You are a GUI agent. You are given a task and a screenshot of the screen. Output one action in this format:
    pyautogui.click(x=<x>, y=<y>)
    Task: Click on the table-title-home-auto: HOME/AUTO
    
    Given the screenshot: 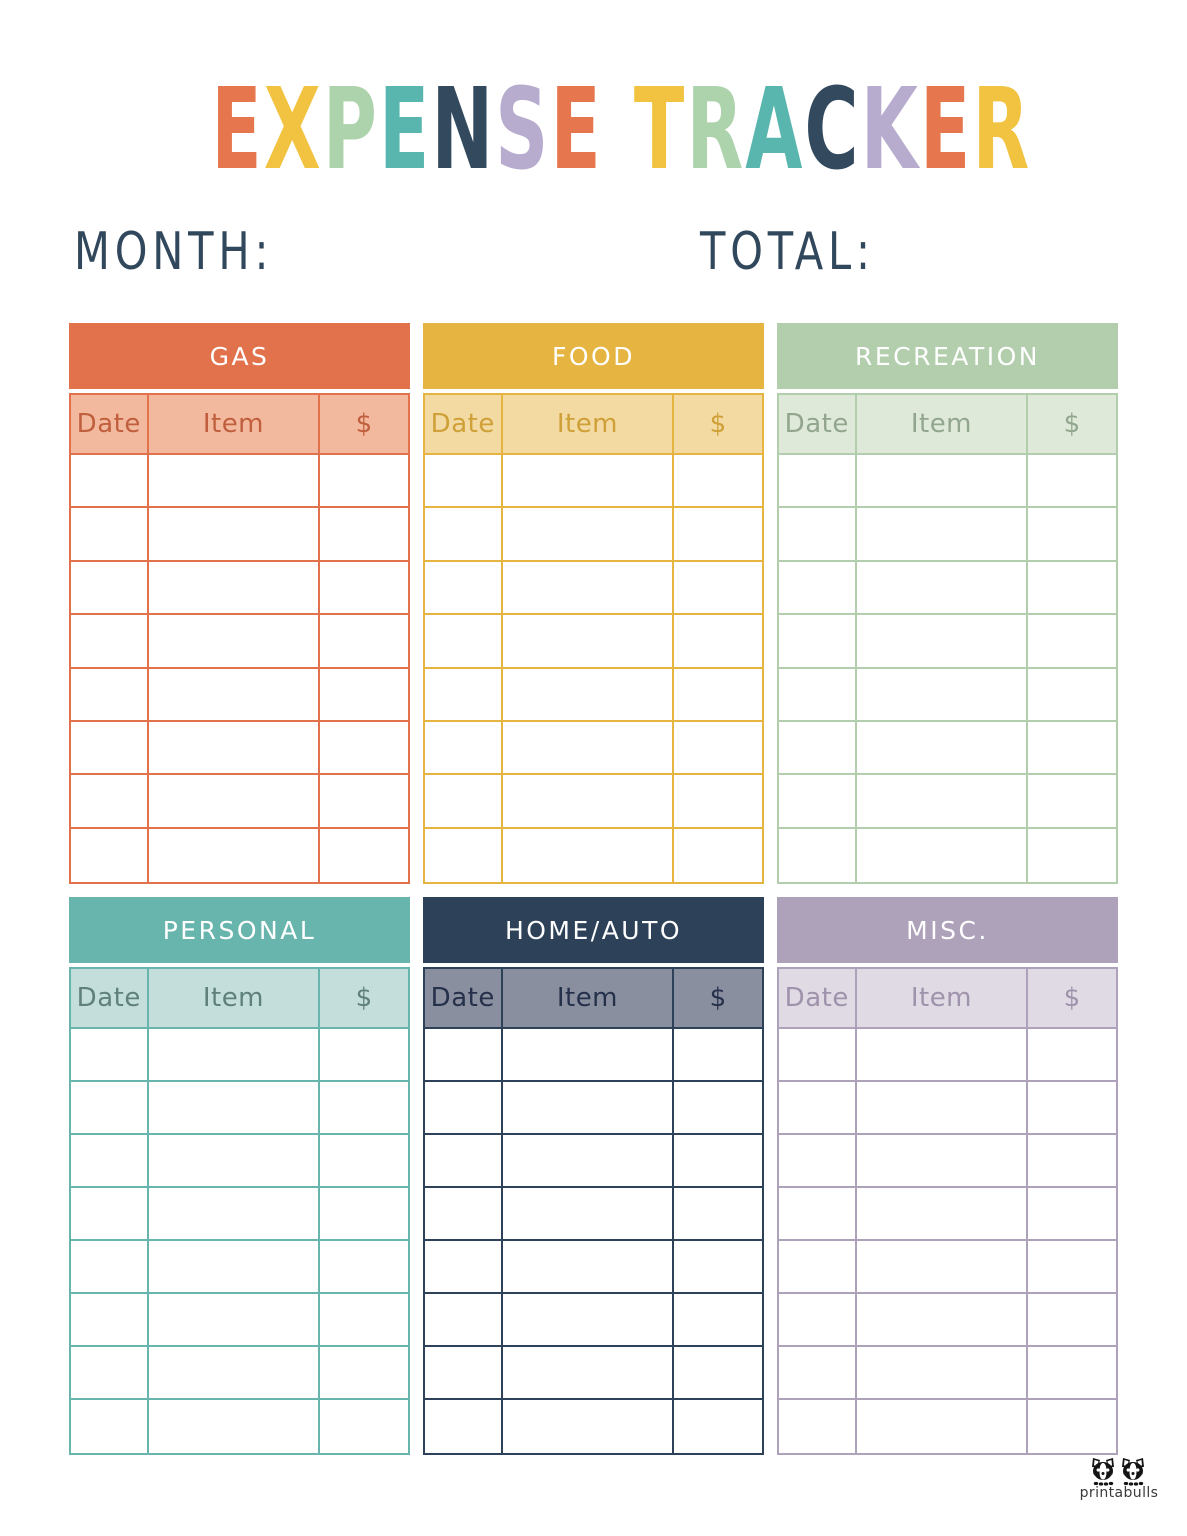 What is the action you would take?
    pyautogui.click(x=593, y=930)
    